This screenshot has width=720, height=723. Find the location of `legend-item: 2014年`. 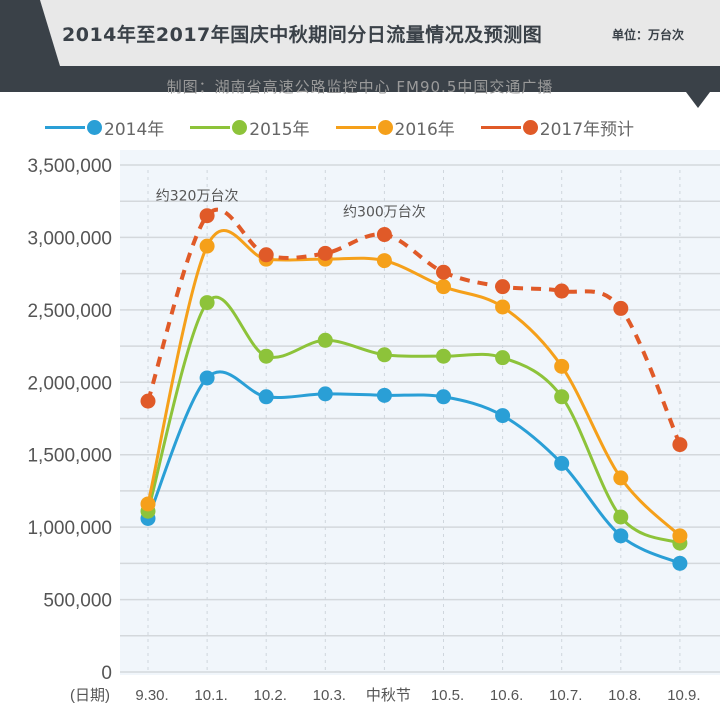

legend-item: 2014年 is located at coordinates (104, 127).